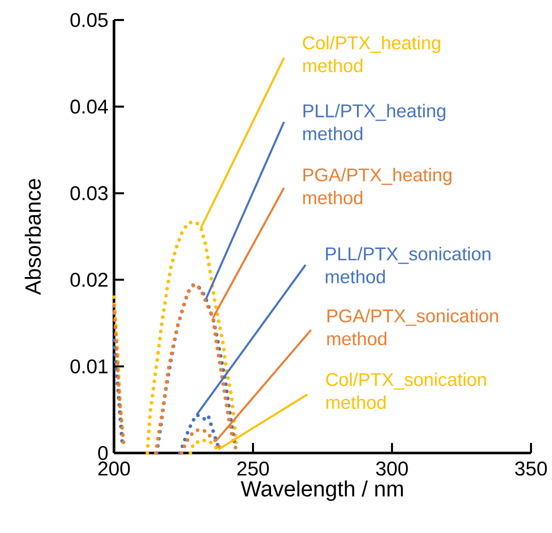 This screenshot has width=552, height=533. I want to click on x-tick-label: 200, so click(114, 469).